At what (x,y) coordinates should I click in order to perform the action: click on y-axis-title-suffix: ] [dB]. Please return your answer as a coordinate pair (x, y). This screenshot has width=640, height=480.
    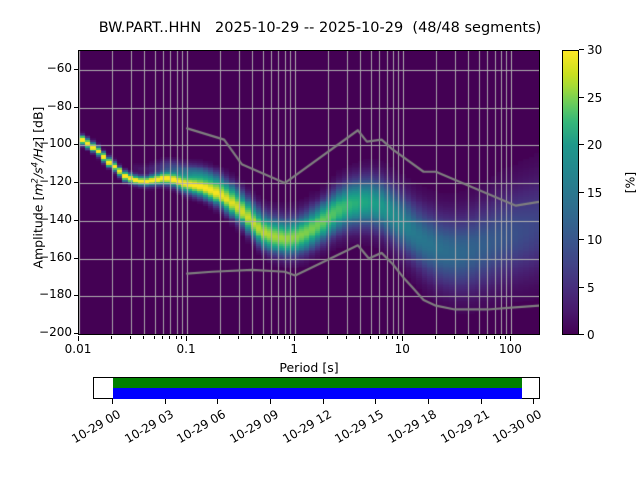
    Looking at the image, I should click on (38, 124).